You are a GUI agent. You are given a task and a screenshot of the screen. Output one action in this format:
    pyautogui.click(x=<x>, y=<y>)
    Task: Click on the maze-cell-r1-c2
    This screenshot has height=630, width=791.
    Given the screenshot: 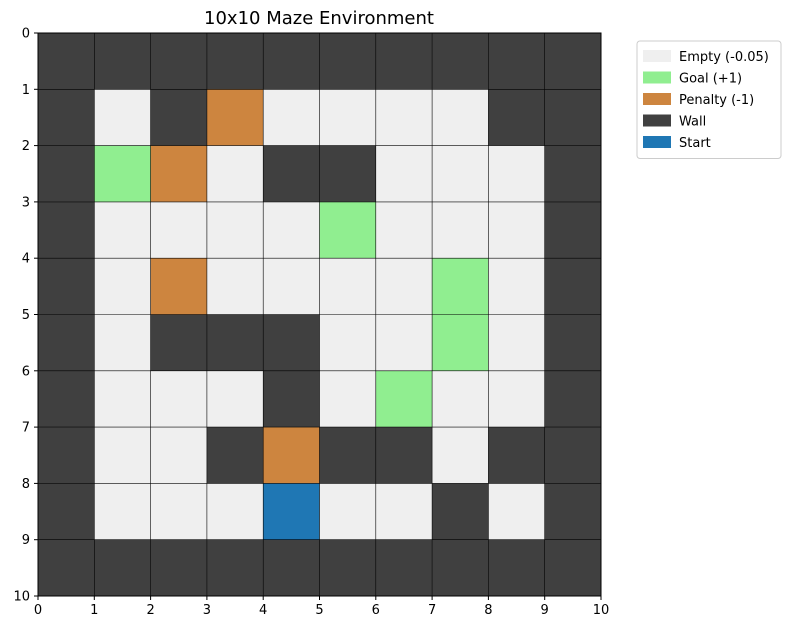 What is the action you would take?
    pyautogui.click(x=178, y=117)
    